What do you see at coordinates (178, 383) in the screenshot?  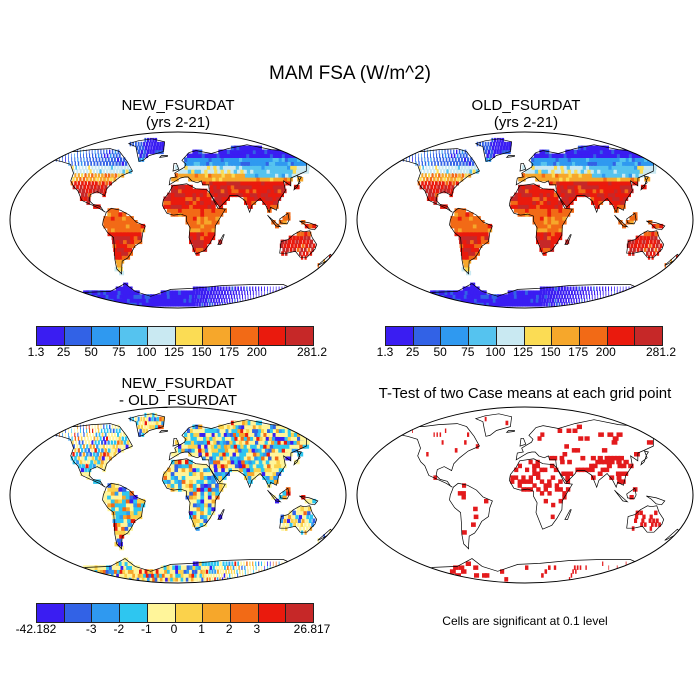 I see `panel-diff-title-line1: NEW_FSURDAT` at bounding box center [178, 383].